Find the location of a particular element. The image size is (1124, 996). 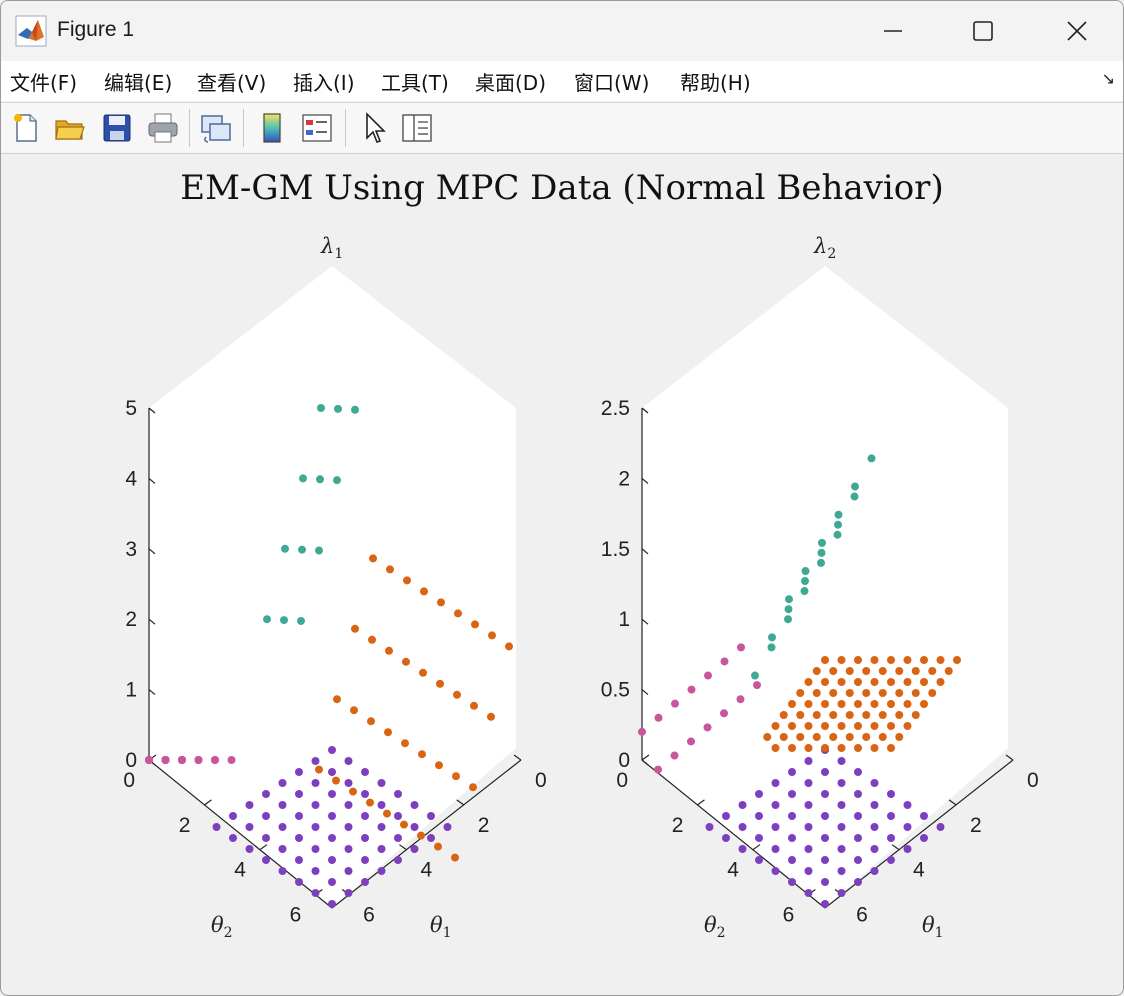

z-tick-label: 1.5 is located at coordinates (615, 549).